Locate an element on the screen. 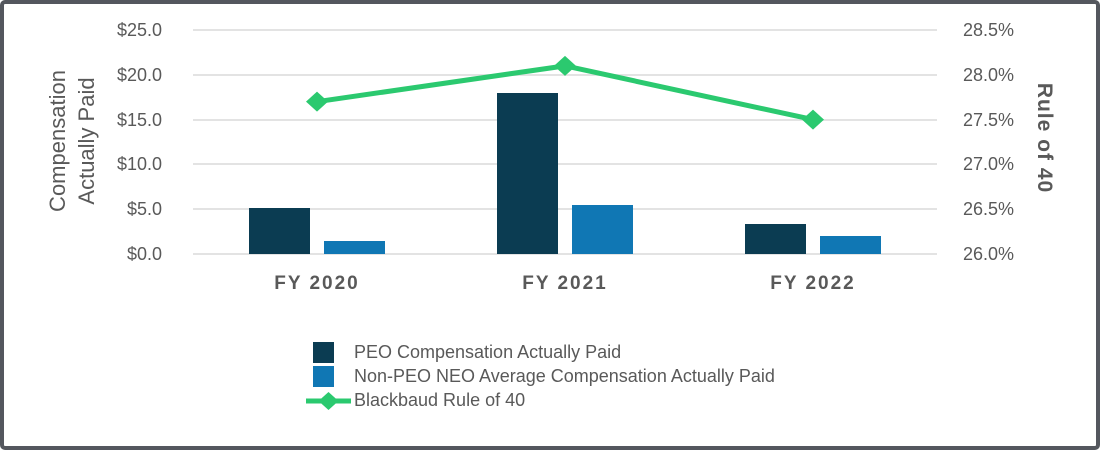 The image size is (1100, 450). bar-peo-fy-2020 is located at coordinates (279, 231).